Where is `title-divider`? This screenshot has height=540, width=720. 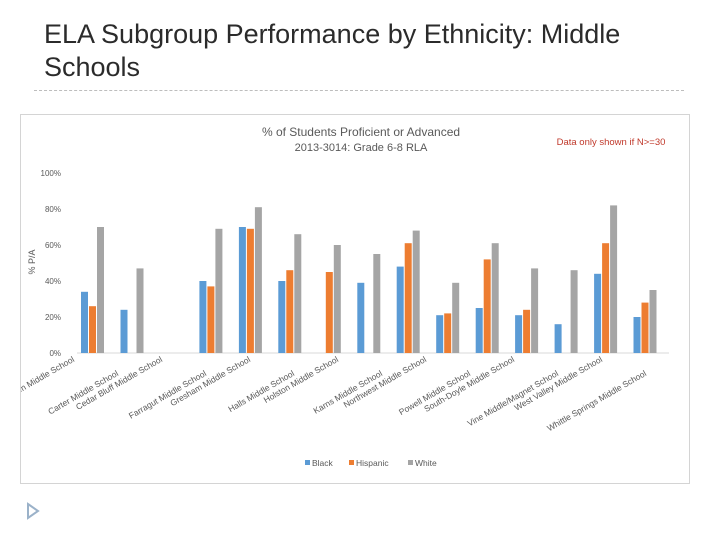
title-divider is located at coordinates (359, 90).